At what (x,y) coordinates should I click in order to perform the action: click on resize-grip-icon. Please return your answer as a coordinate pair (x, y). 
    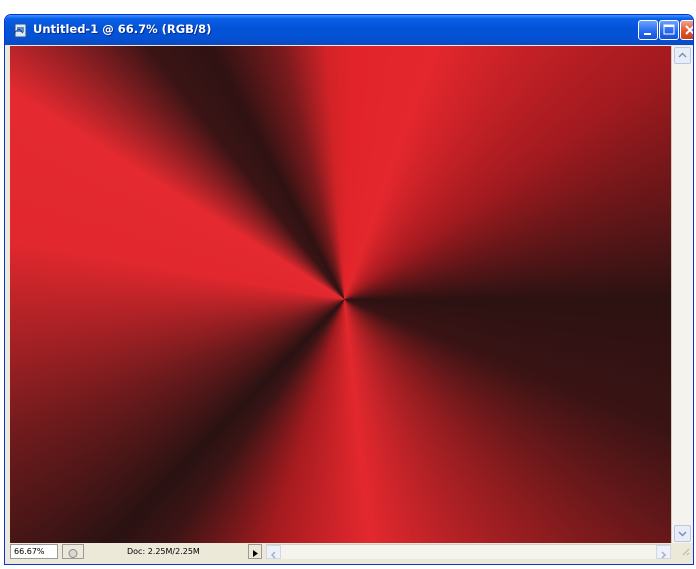
    Looking at the image, I should click on (686, 552).